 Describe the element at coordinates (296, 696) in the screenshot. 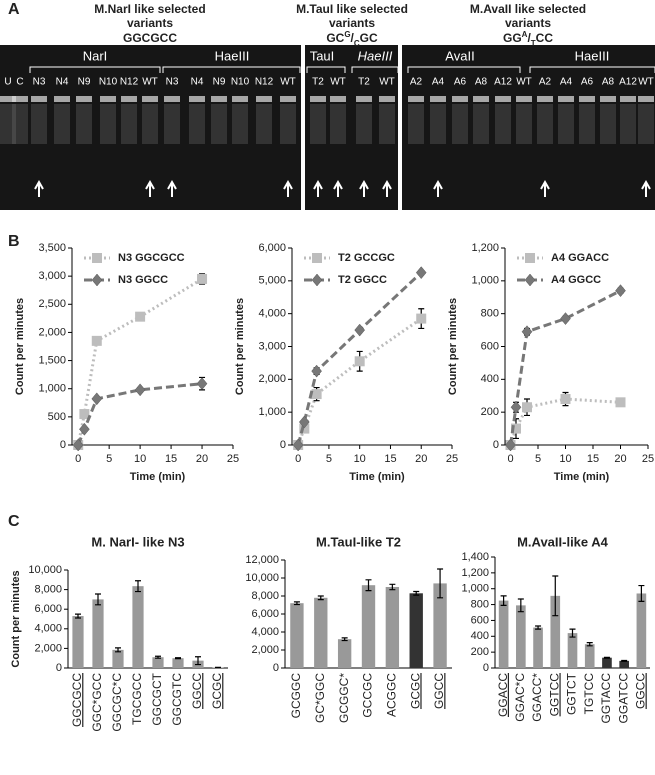

I see `x-tick-label: GCGGC` at that location.